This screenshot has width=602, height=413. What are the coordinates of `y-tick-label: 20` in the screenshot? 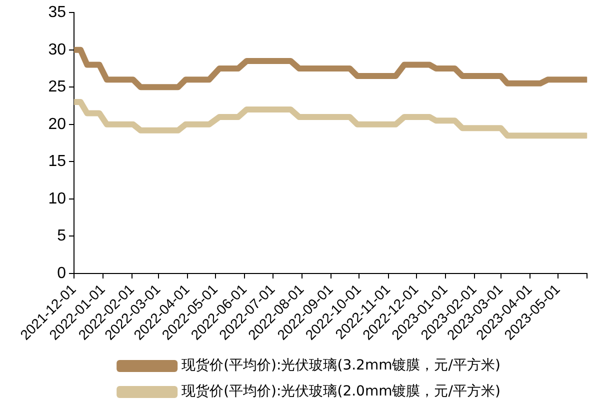 It's located at (57, 124).